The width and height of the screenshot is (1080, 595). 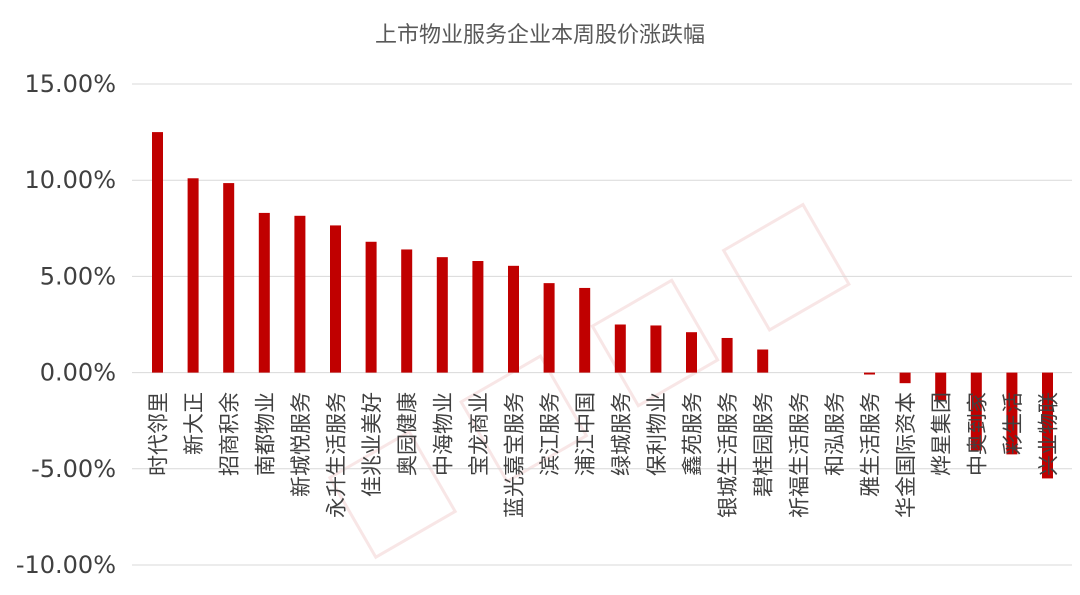 What do you see at coordinates (337, 455) in the screenshot?
I see `x-tick-label: 永升生活服务` at bounding box center [337, 455].